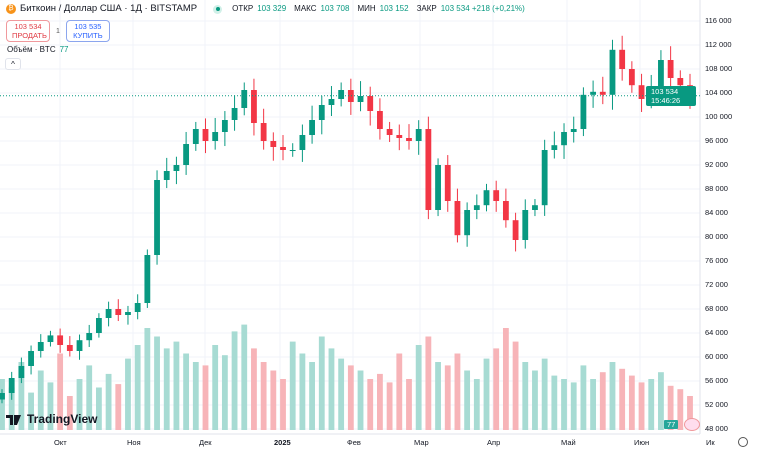  Describe the element at coordinates (482, 8) in the screenshot. I see `close-value: 103 534 +218 (+0,21%)` at that location.